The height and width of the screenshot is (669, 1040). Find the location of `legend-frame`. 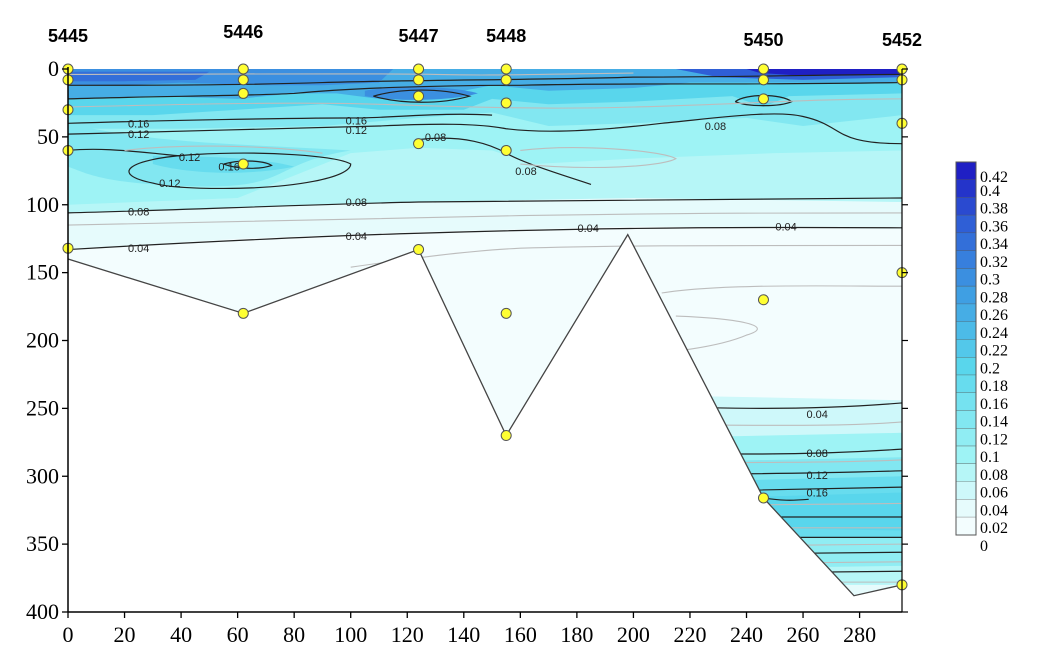

legend-frame is located at coordinates (966, 348).